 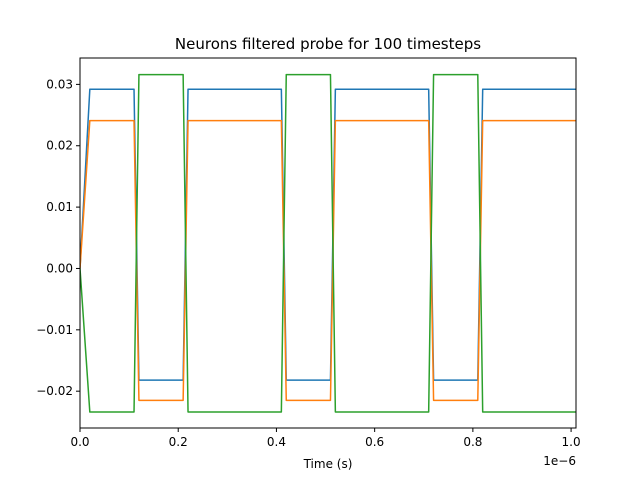 I want to click on x-tick-label: 0.2, so click(x=178, y=442).